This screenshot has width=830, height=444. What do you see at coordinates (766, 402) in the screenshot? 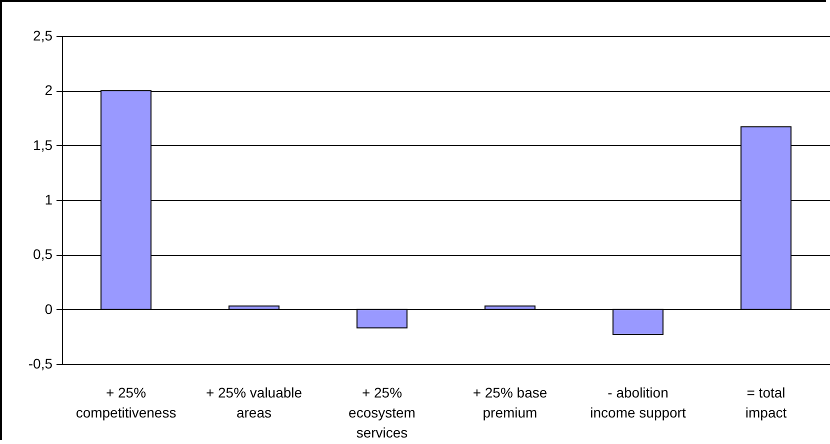
I see `x-tick-label: = total impact` at bounding box center [766, 402].